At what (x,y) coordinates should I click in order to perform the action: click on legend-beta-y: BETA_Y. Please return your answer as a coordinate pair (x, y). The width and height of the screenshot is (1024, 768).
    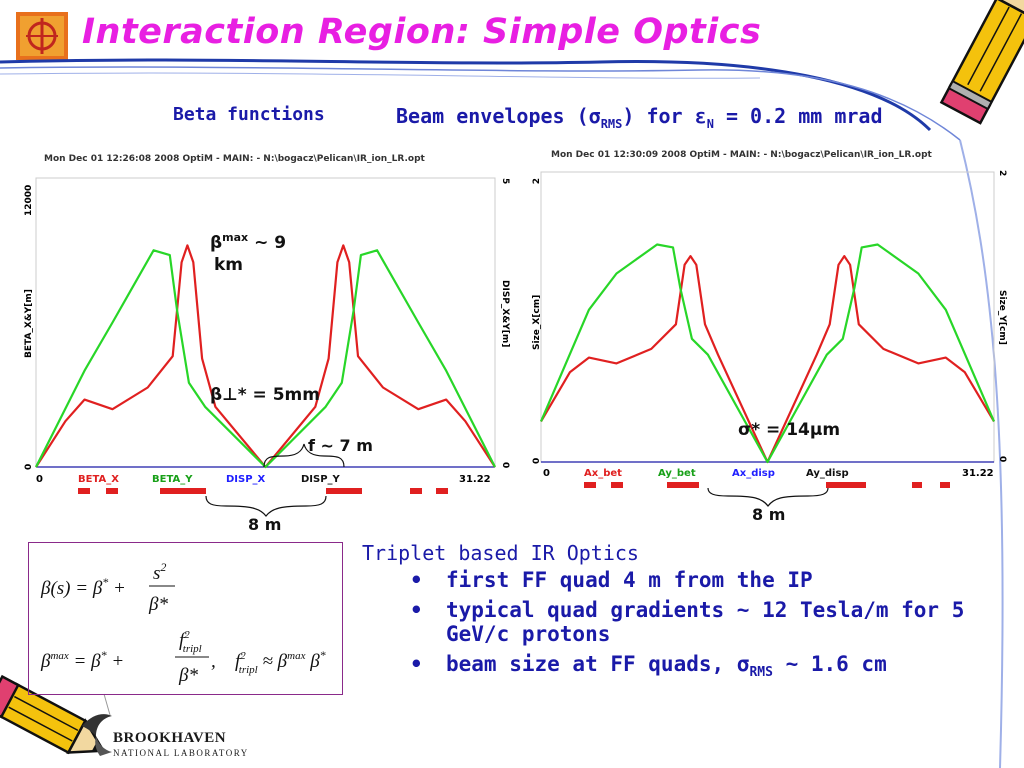
    Looking at the image, I should click on (172, 479).